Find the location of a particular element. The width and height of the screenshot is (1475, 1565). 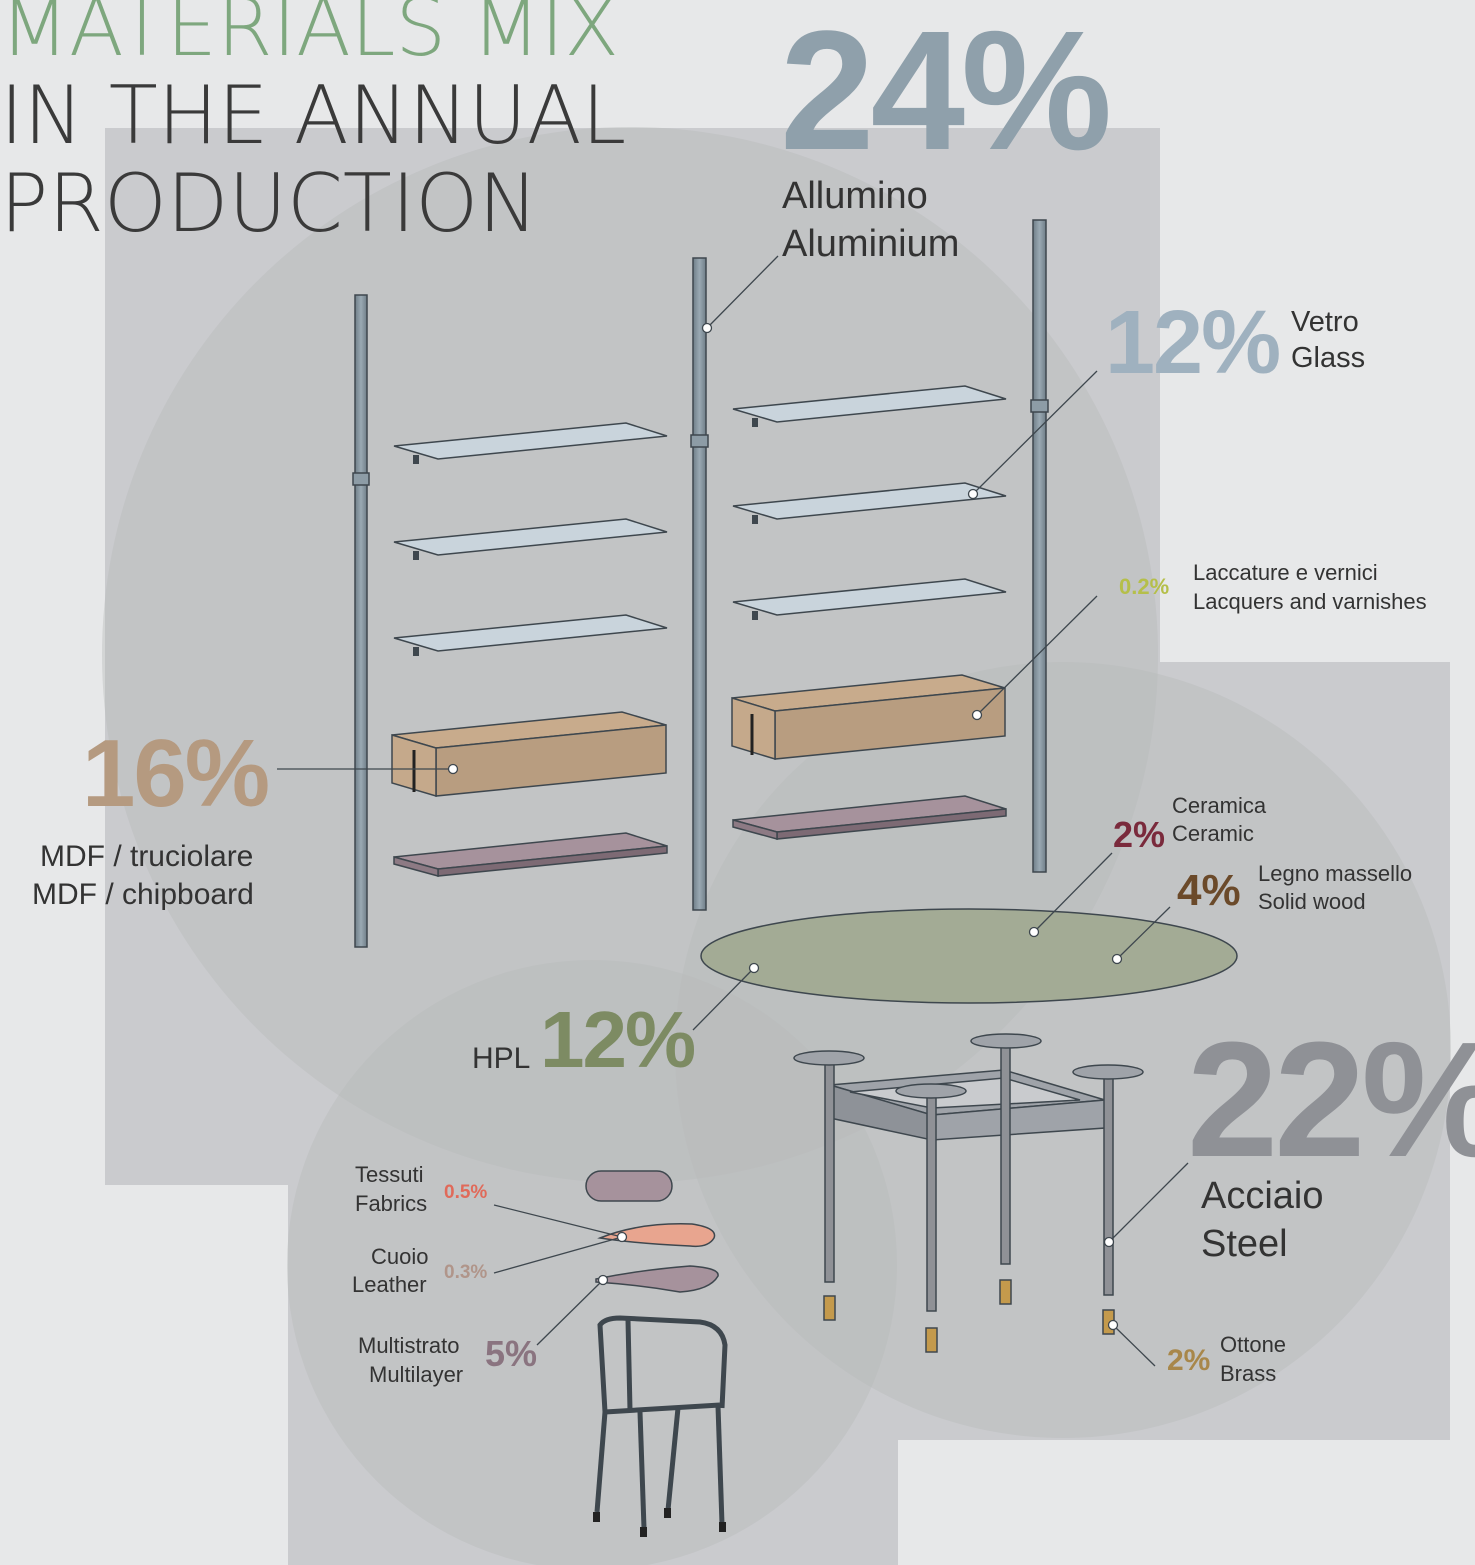

lacquers-percent: 0.2% is located at coordinates (1144, 586).